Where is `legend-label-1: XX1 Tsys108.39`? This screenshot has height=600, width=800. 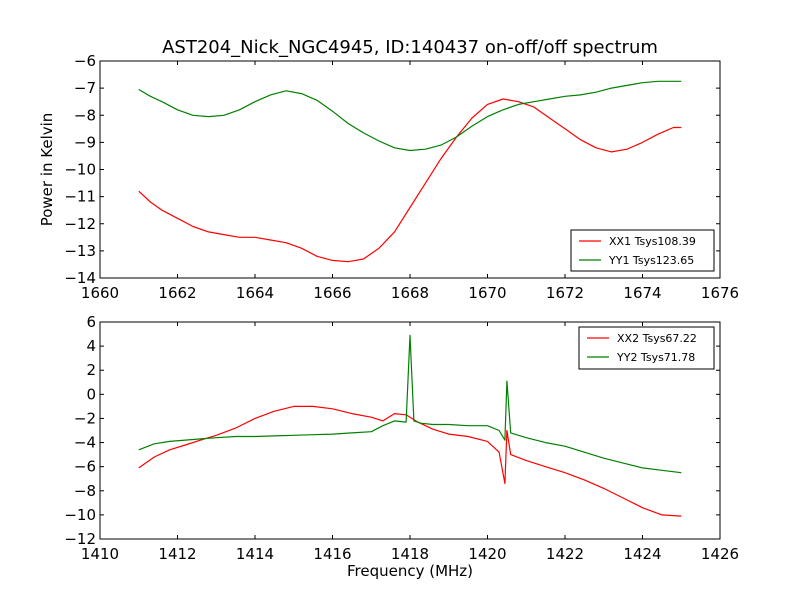 legend-label-1: XX1 Tsys108.39 is located at coordinates (652, 241).